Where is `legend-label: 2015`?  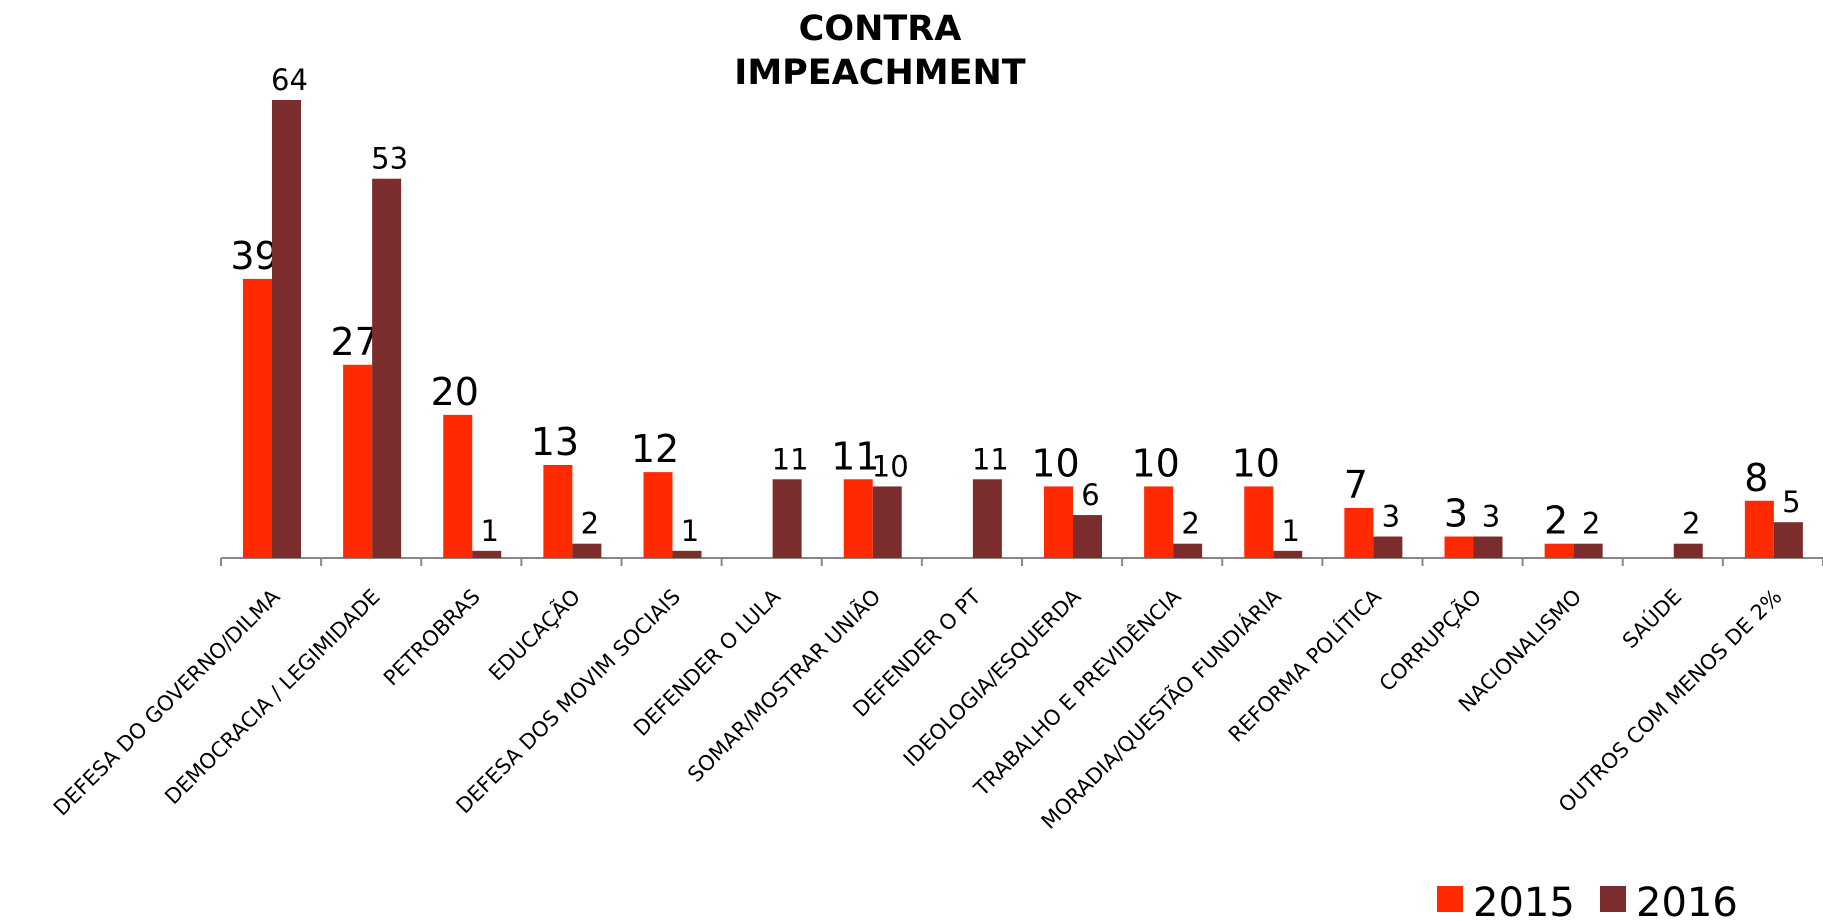
legend-label: 2015 is located at coordinates (1524, 900).